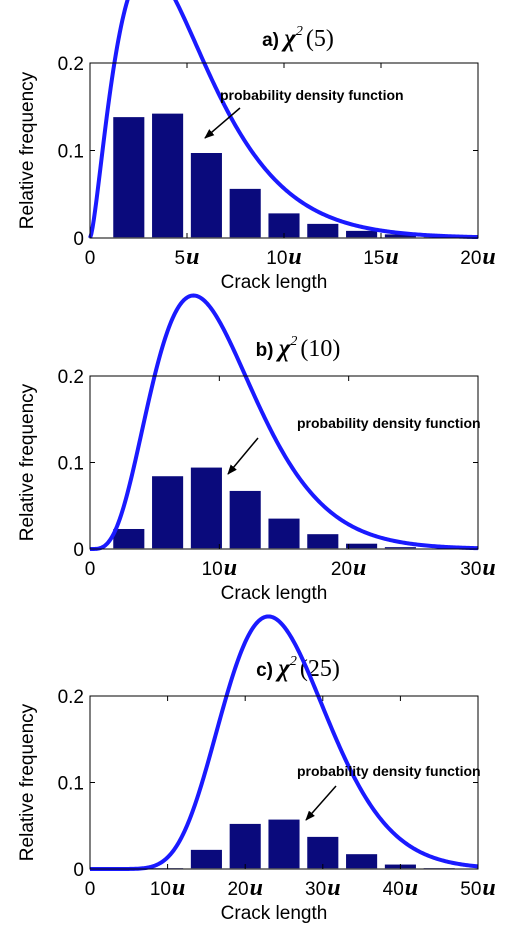 The image size is (515, 935). What do you see at coordinates (470, 889) in the screenshot?
I see `x-tick-number: 50` at bounding box center [470, 889].